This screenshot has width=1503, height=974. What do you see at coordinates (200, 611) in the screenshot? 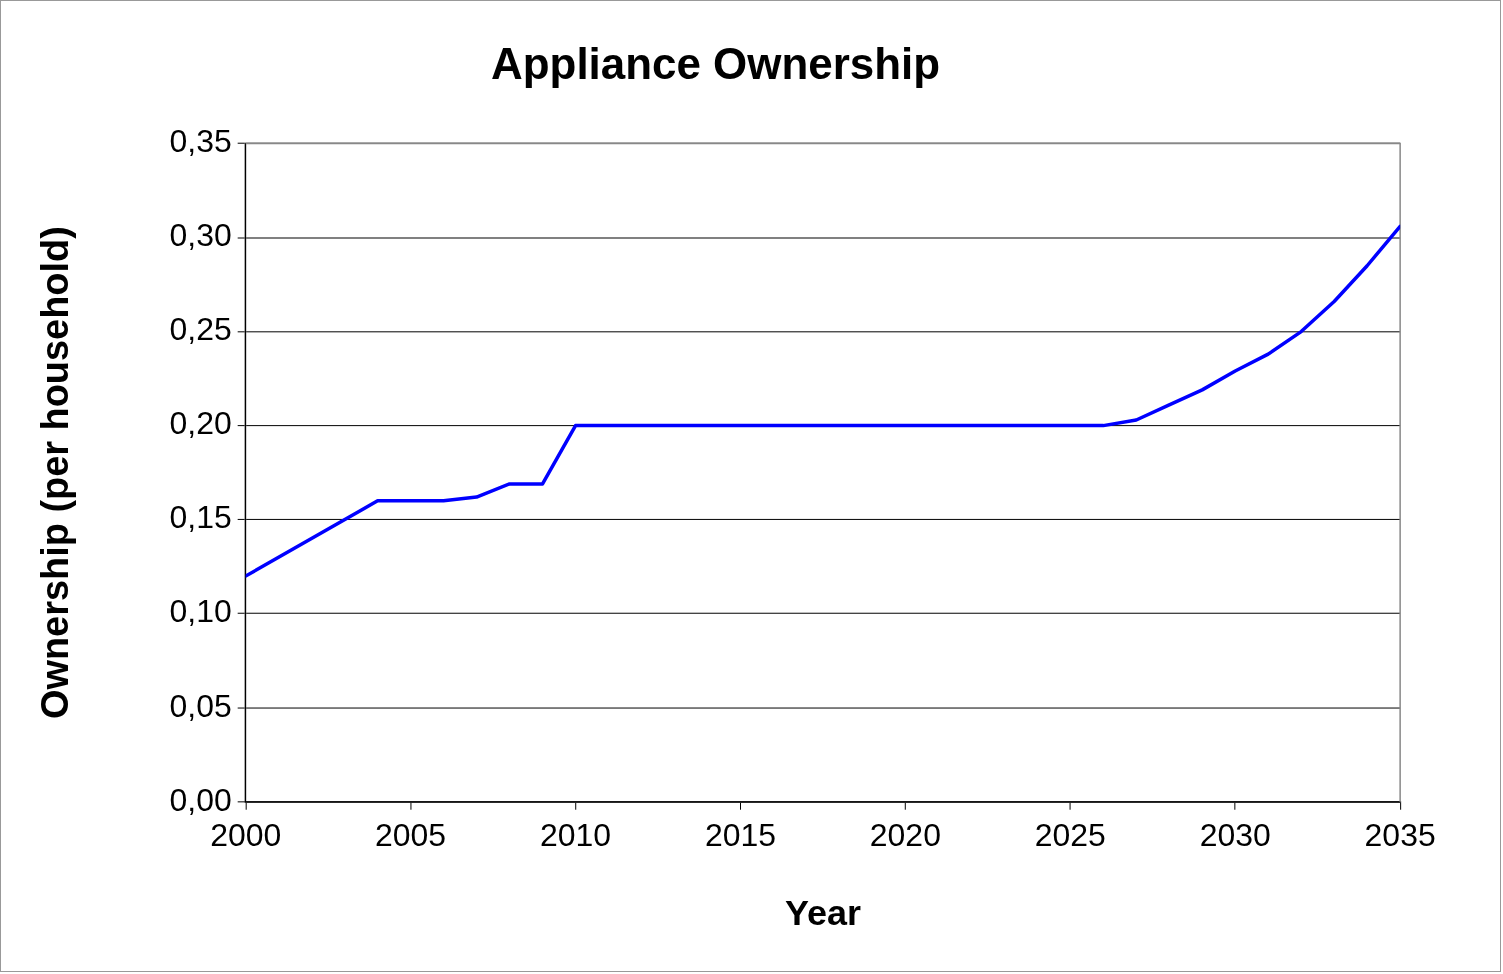
I see `y-tick-label: 0,10` at bounding box center [200, 611].